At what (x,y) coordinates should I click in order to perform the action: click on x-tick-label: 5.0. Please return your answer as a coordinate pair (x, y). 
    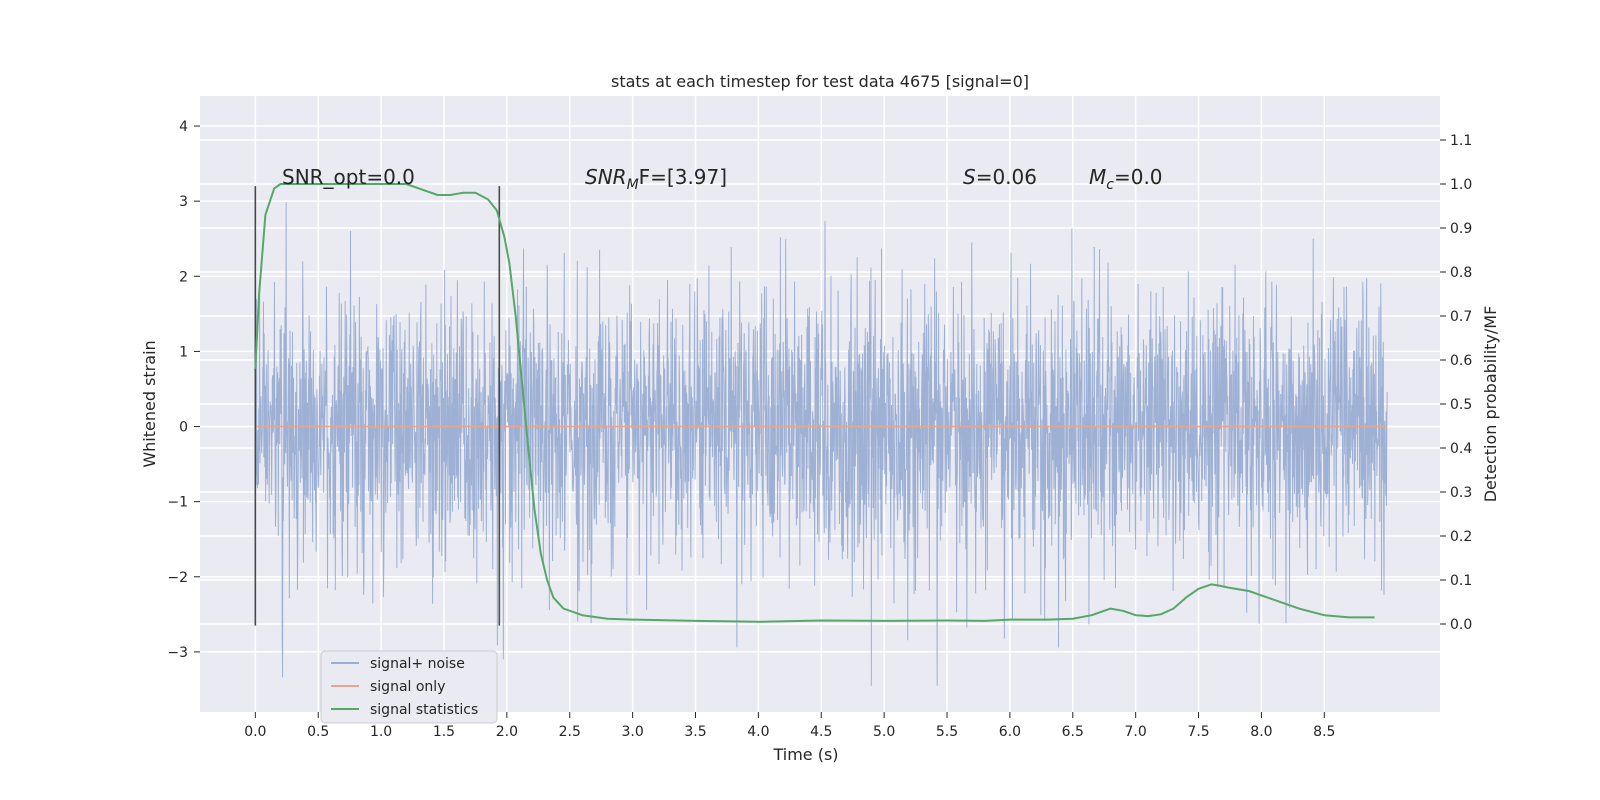
    Looking at the image, I should click on (884, 732).